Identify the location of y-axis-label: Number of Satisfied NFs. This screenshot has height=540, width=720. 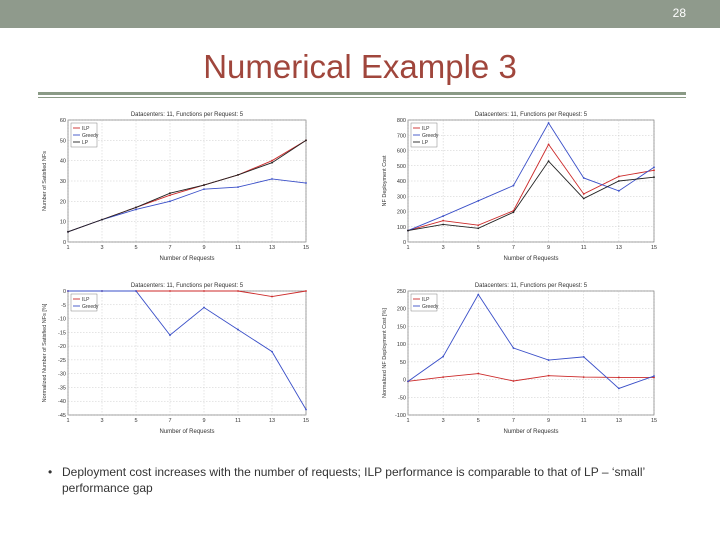
(45, 181).